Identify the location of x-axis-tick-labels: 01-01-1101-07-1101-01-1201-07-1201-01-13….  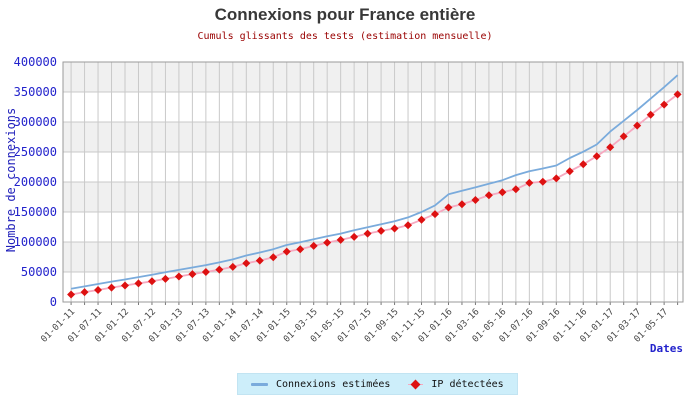
(354, 326).